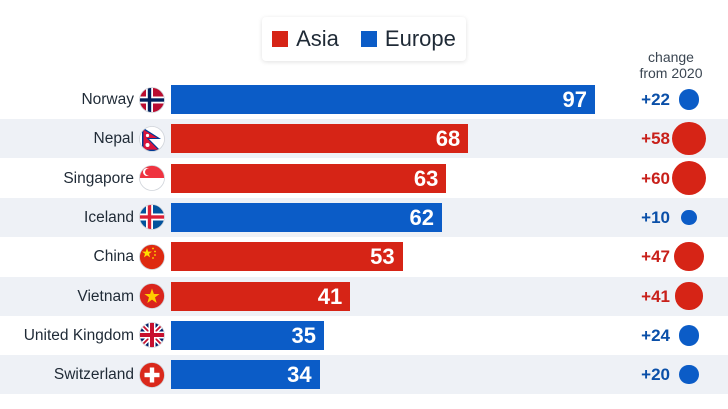 The width and height of the screenshot is (728, 409). I want to click on flag-united-kingdom-icon, so click(152, 335).